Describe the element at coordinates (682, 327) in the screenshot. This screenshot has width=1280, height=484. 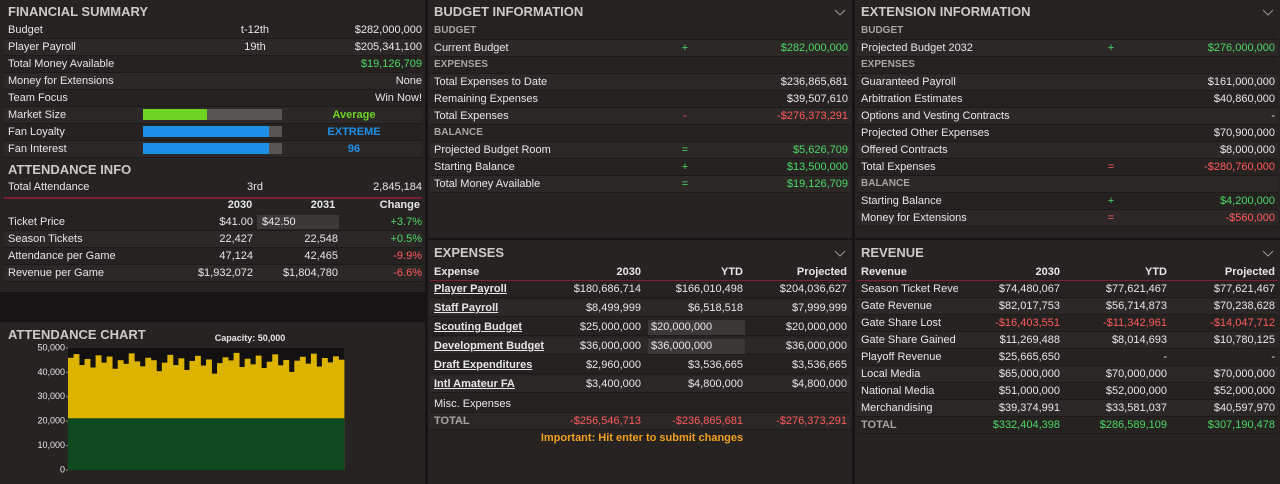
I see `cell-input: $20,000,000` at that location.